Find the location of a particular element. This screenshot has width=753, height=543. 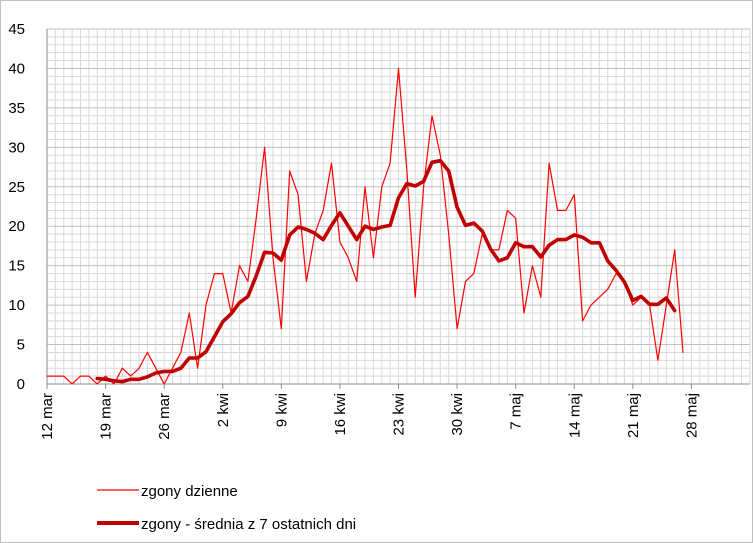

y-tick-label: 15 is located at coordinates (16, 266).